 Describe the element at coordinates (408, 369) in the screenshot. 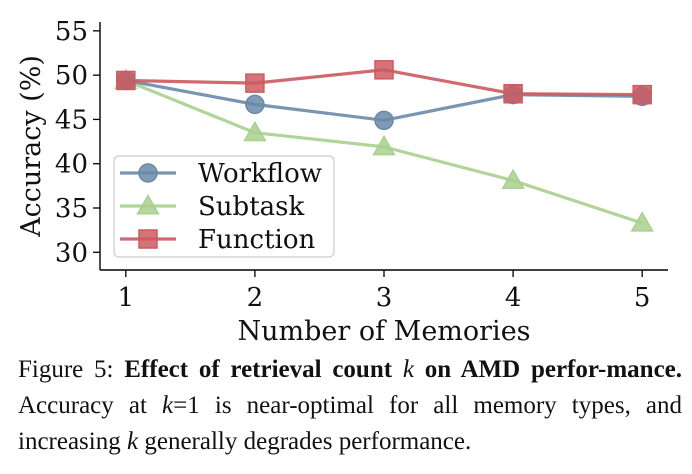

I see `caption-k-symbol: k` at that location.